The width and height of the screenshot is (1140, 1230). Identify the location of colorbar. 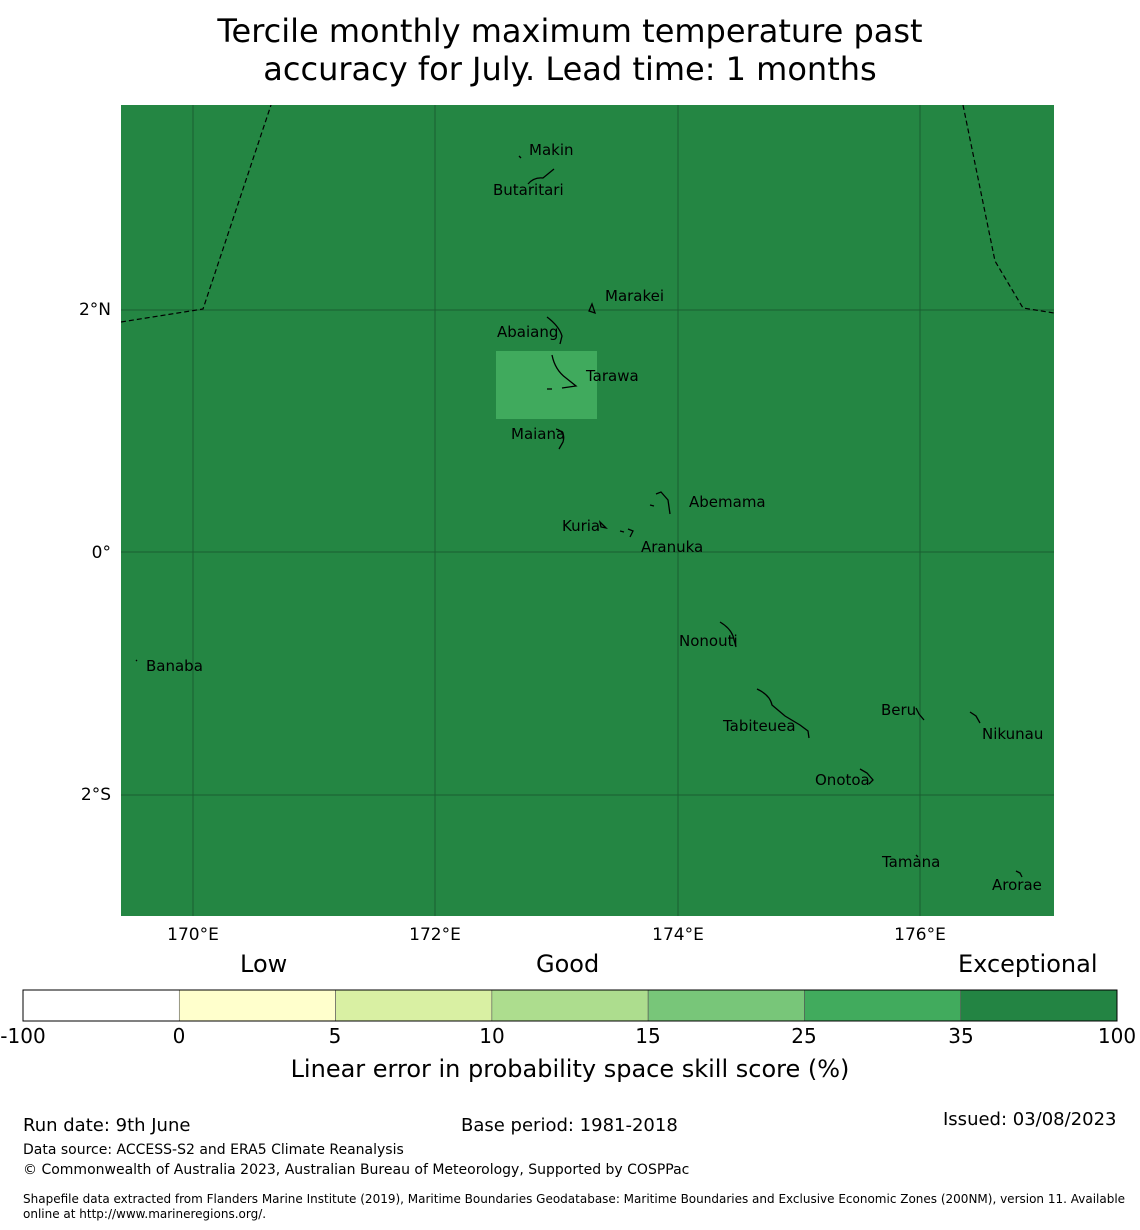
(570, 1005).